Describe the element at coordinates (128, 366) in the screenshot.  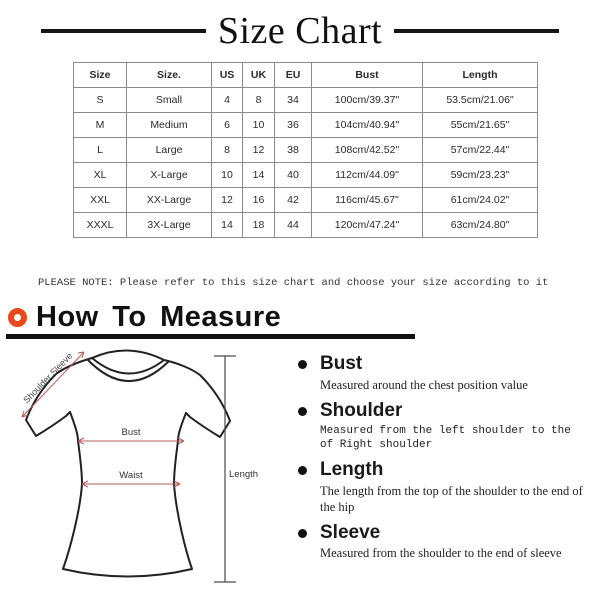
I see `collar-bottom` at that location.